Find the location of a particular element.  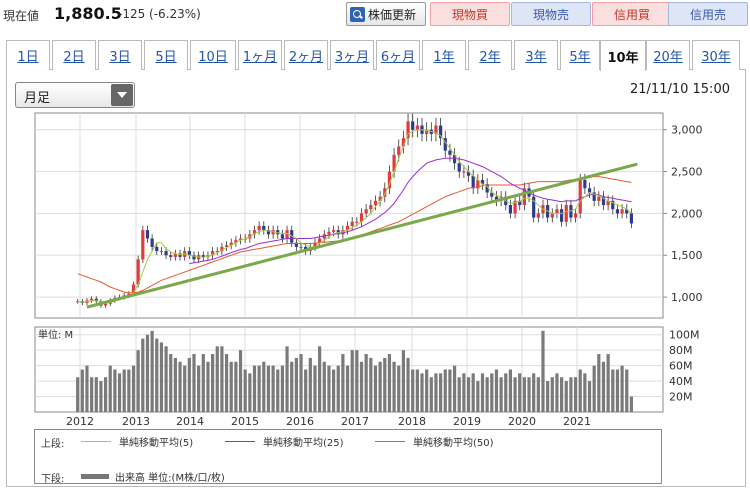

cash-sell-button: 現物売 is located at coordinates (551, 14).